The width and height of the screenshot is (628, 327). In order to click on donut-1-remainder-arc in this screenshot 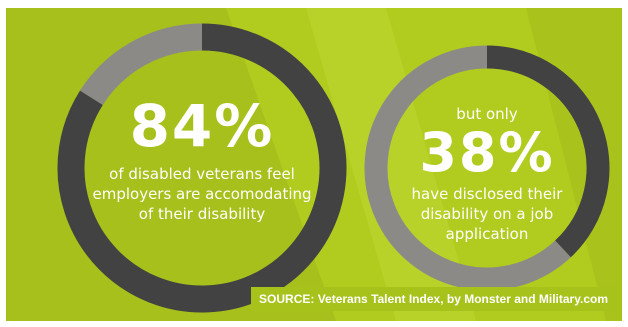, I will do `click(141, 64)`.